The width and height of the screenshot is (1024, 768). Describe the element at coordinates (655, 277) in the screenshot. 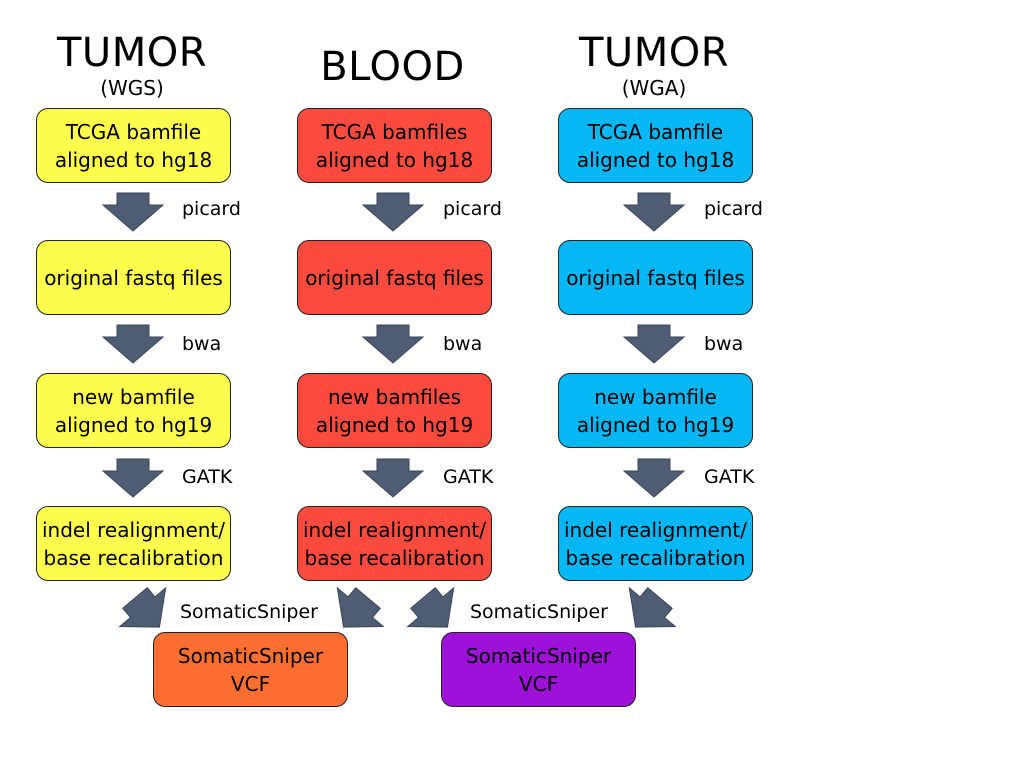

I see `tumor-wga-step-fastq: original fastq files` at that location.